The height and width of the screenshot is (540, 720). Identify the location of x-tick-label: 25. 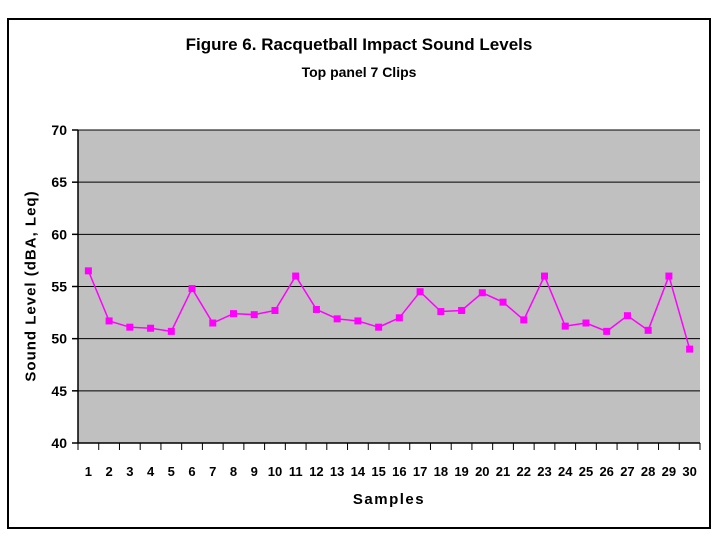
(586, 471).